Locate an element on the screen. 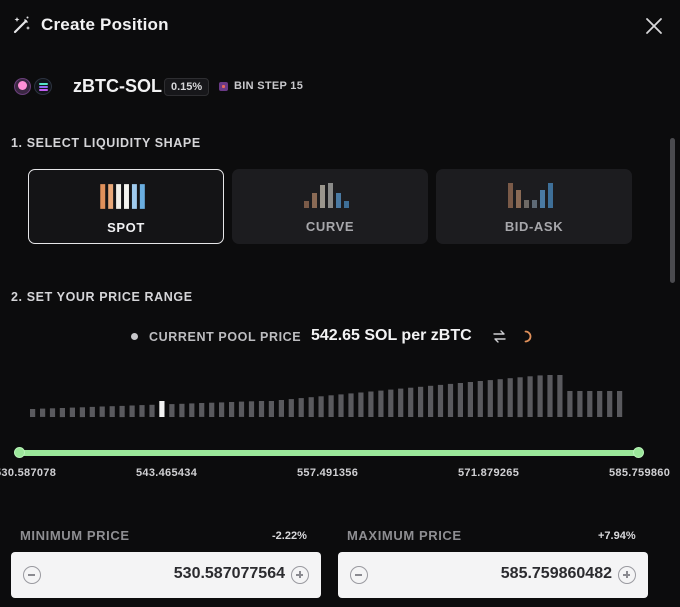 The height and width of the screenshot is (607, 680). bin-step-label: BIN STEP 15 is located at coordinates (269, 86).